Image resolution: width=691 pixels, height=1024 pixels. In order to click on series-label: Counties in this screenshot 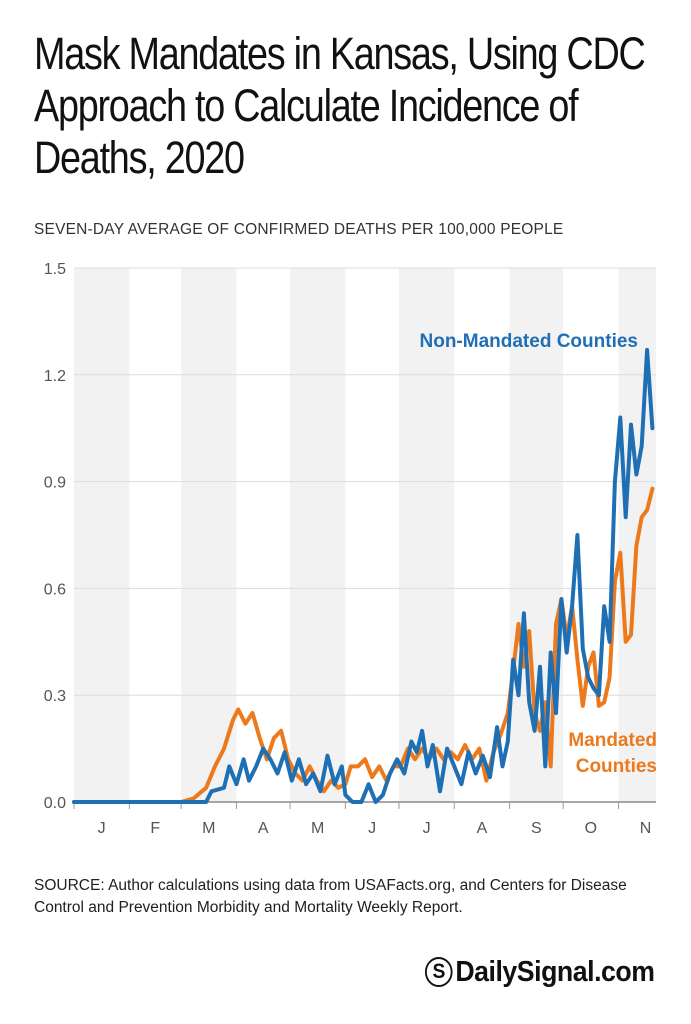, I will do `click(616, 766)`.